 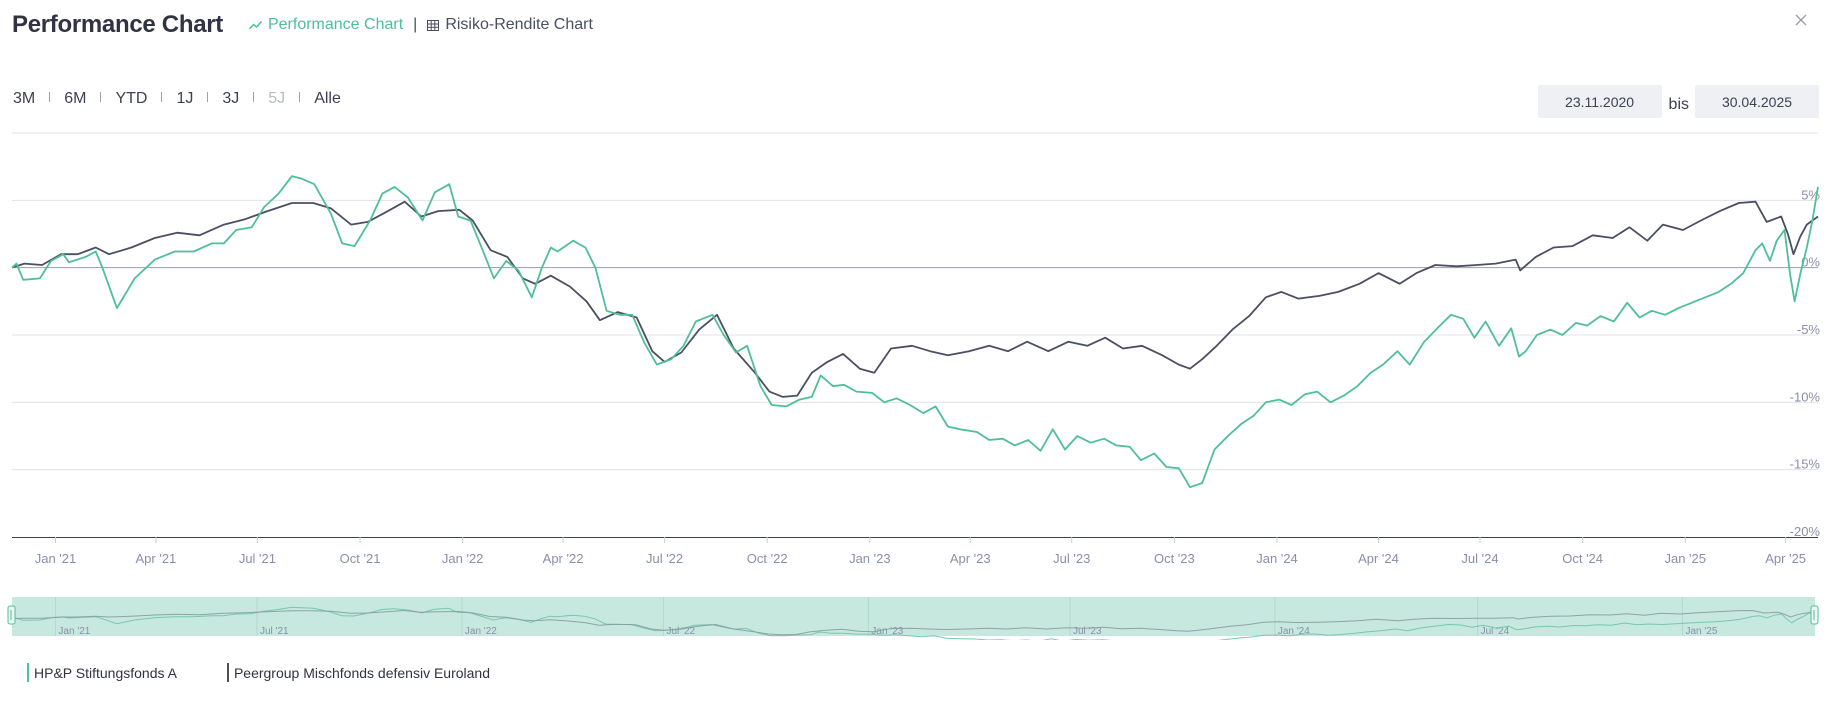 What do you see at coordinates (1810, 262) in the screenshot?
I see `y-tick-label: 0%` at bounding box center [1810, 262].